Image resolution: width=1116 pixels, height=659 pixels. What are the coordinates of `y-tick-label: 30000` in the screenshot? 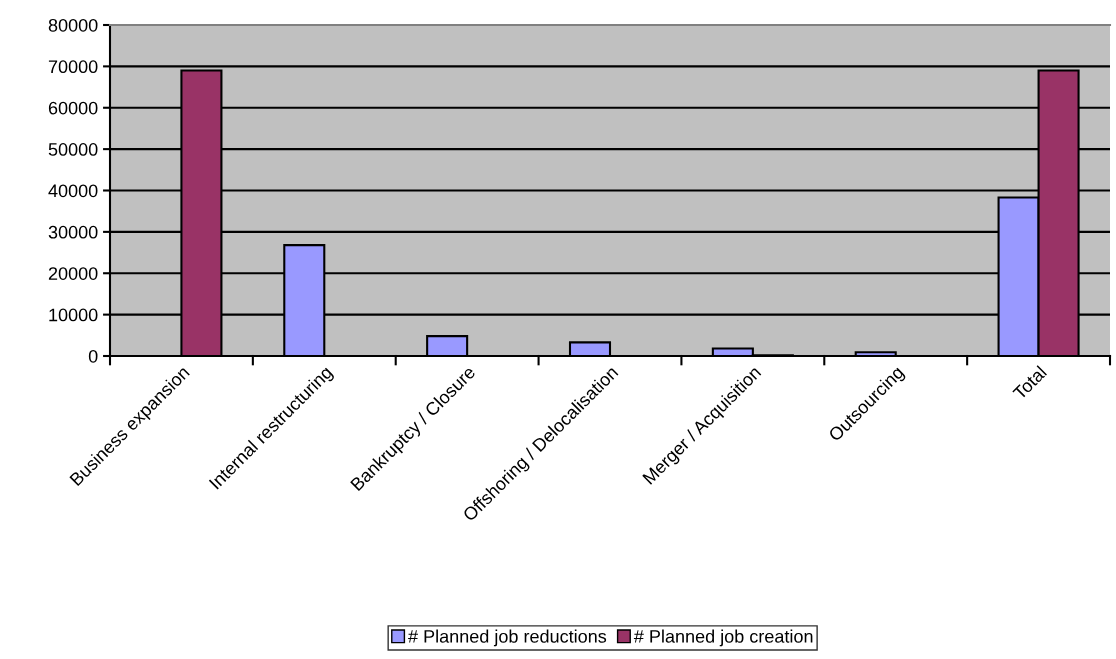 It's located at (73, 232).